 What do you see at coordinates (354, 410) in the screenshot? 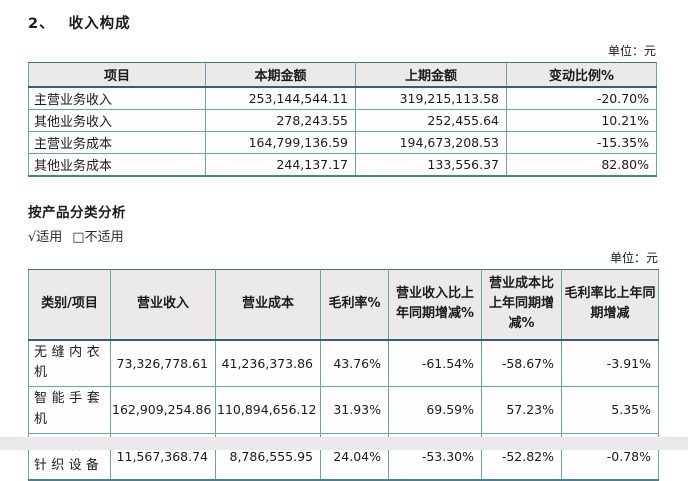
I see `gross-margin-cell: 31.93%` at bounding box center [354, 410].